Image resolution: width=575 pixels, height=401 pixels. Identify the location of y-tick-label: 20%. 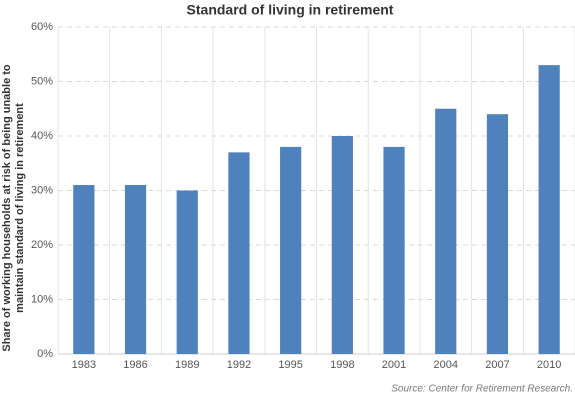
(42, 245).